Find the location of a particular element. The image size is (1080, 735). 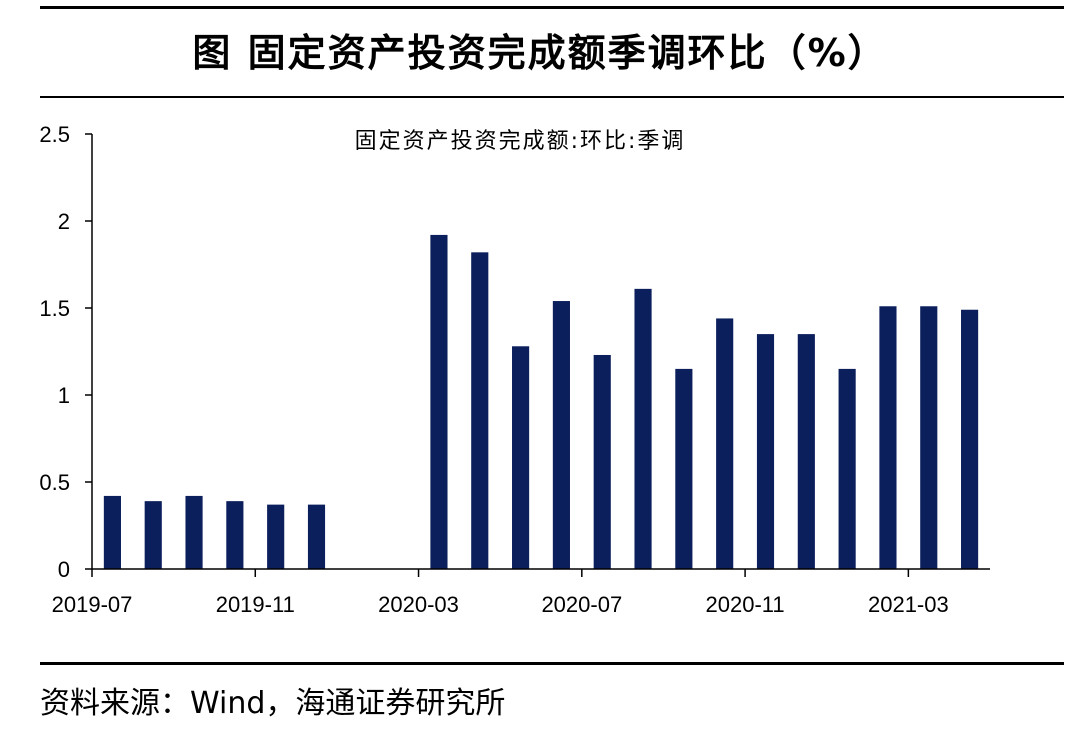

chart-title: 固定资产投资完成额:环比:季调 is located at coordinates (520, 141).